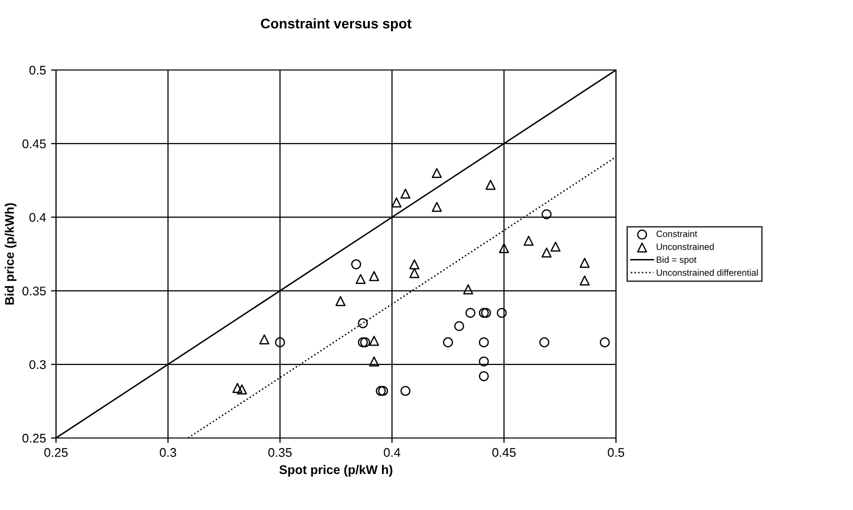 Image resolution: width=853 pixels, height=510 pixels. Describe the element at coordinates (34, 291) in the screenshot. I see `y-tick-label: 0.35` at that location.